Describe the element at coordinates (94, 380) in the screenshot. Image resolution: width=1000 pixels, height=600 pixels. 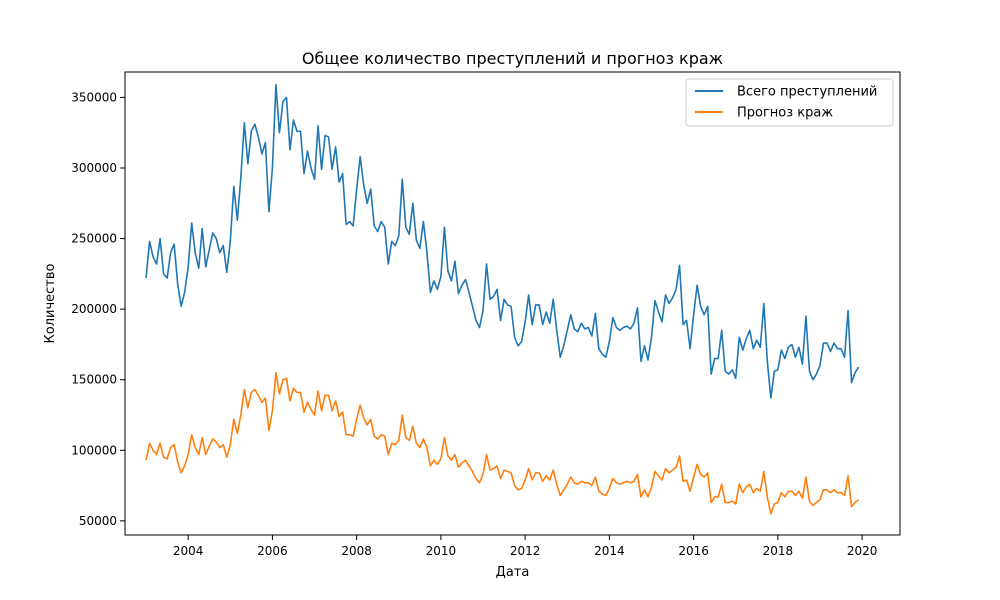
I see `y-tick-label: 150000` at that location.